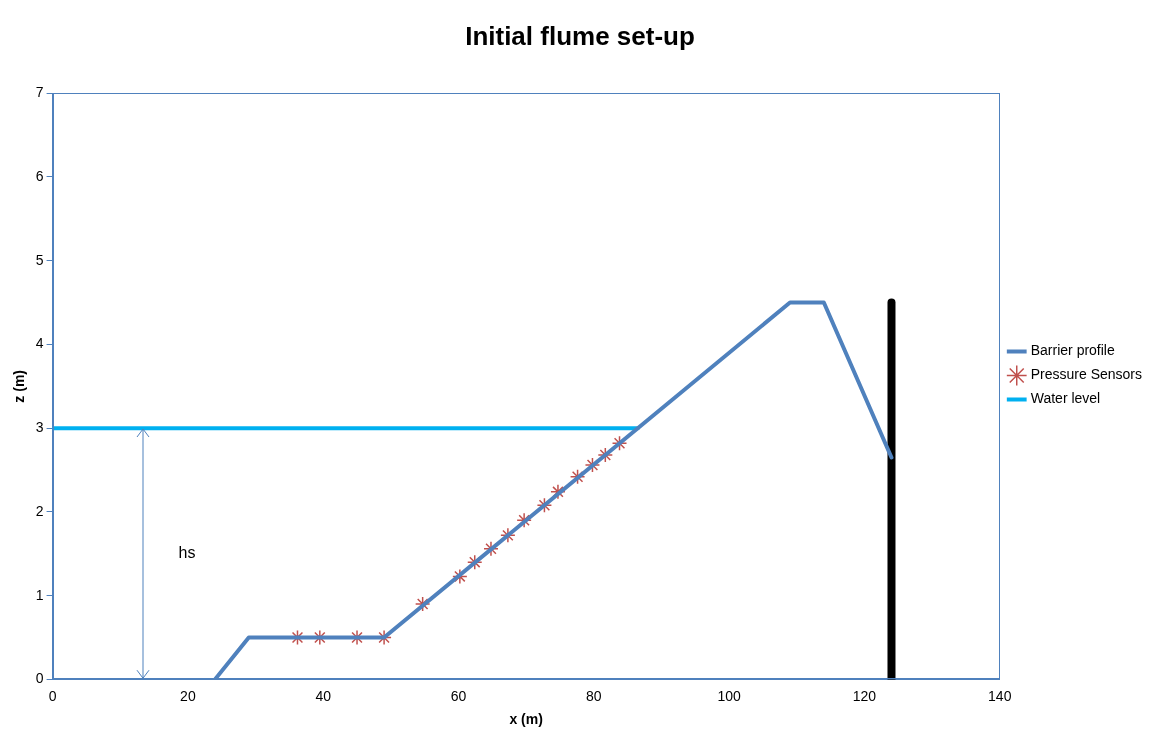 This screenshot has height=741, width=1165. What do you see at coordinates (39, 510) in the screenshot?
I see `y-tick-label: 2` at bounding box center [39, 510].